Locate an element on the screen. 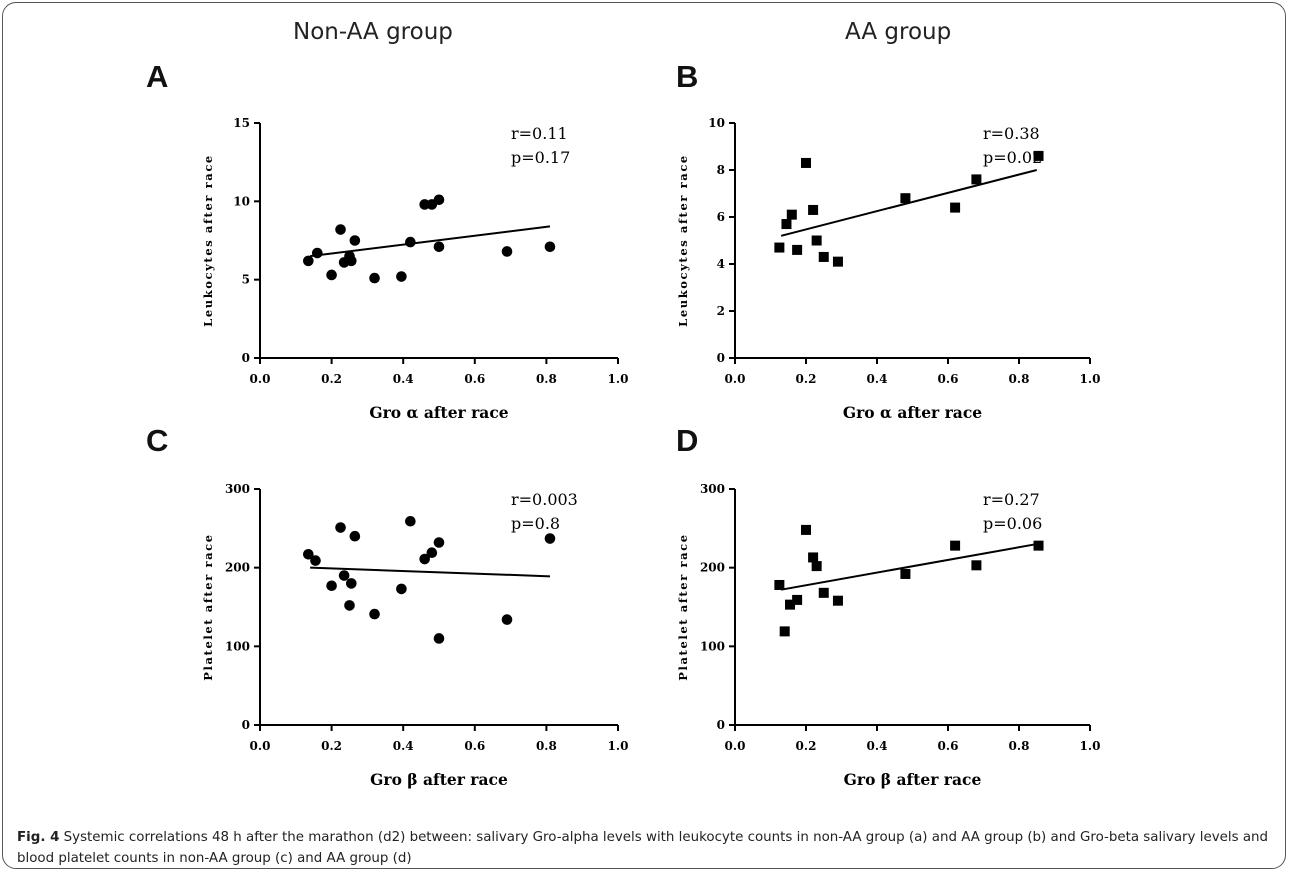  y-axis-label: Platelet after race is located at coordinates (683, 606).